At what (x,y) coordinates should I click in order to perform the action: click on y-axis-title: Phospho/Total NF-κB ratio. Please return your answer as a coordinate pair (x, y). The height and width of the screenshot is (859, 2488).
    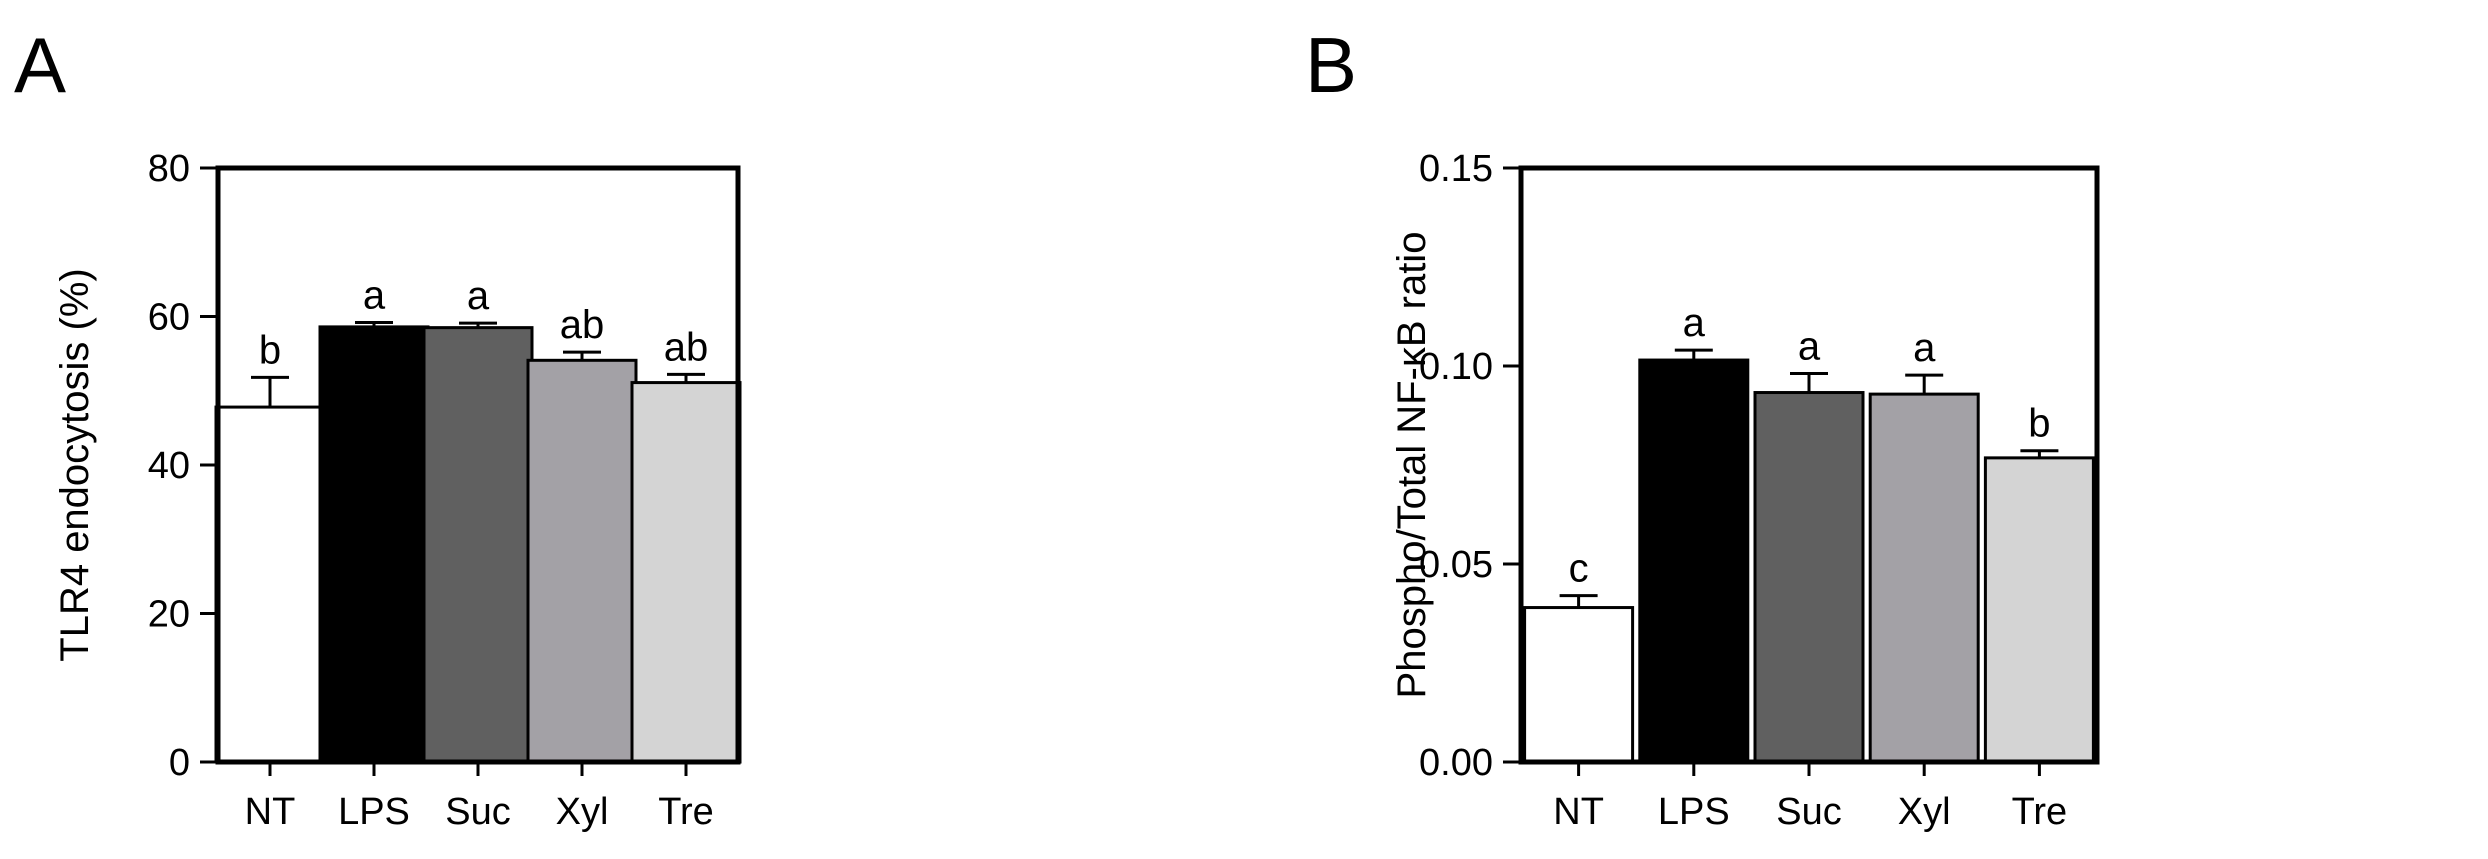
    Looking at the image, I should click on (1412, 465).